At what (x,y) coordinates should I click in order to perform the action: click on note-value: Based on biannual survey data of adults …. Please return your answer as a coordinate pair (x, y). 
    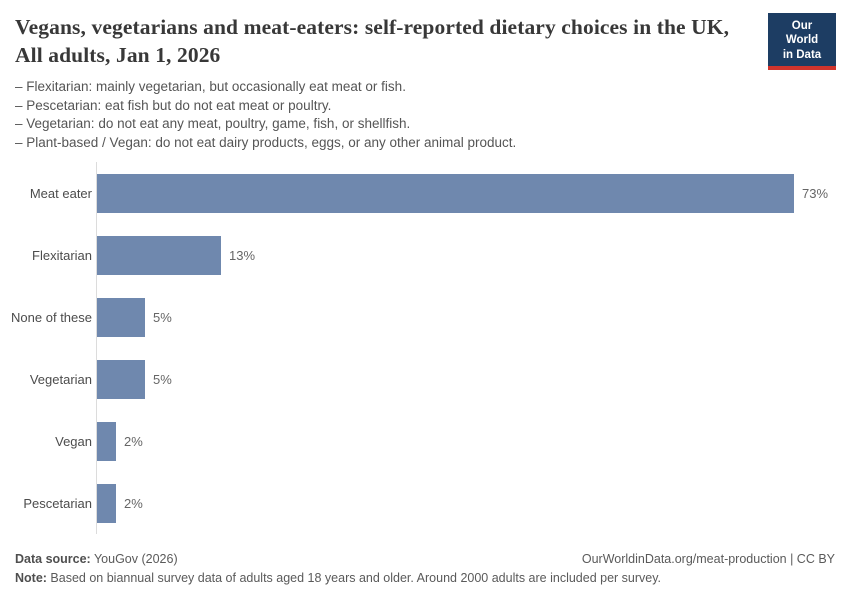
    Looking at the image, I should click on (354, 578).